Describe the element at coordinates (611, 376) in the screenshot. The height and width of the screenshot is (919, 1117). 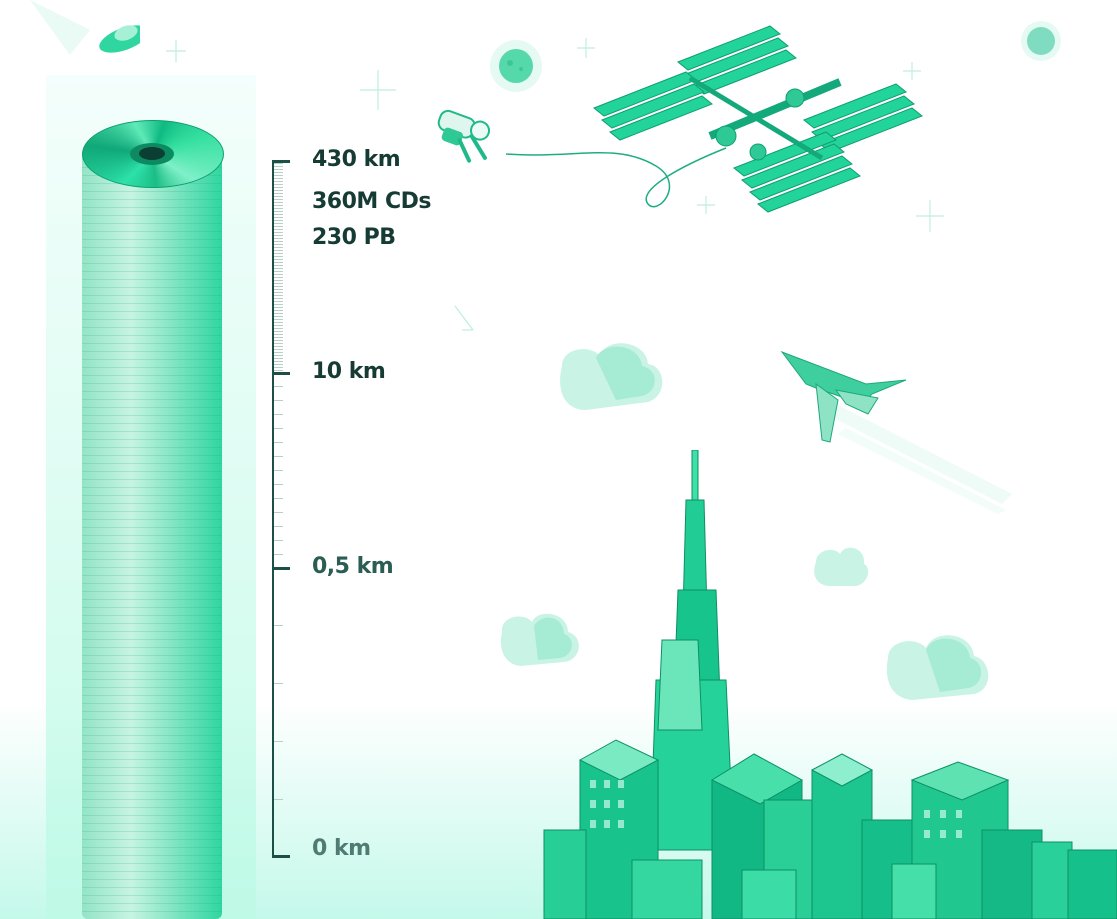
I see `cloud-icon` at that location.